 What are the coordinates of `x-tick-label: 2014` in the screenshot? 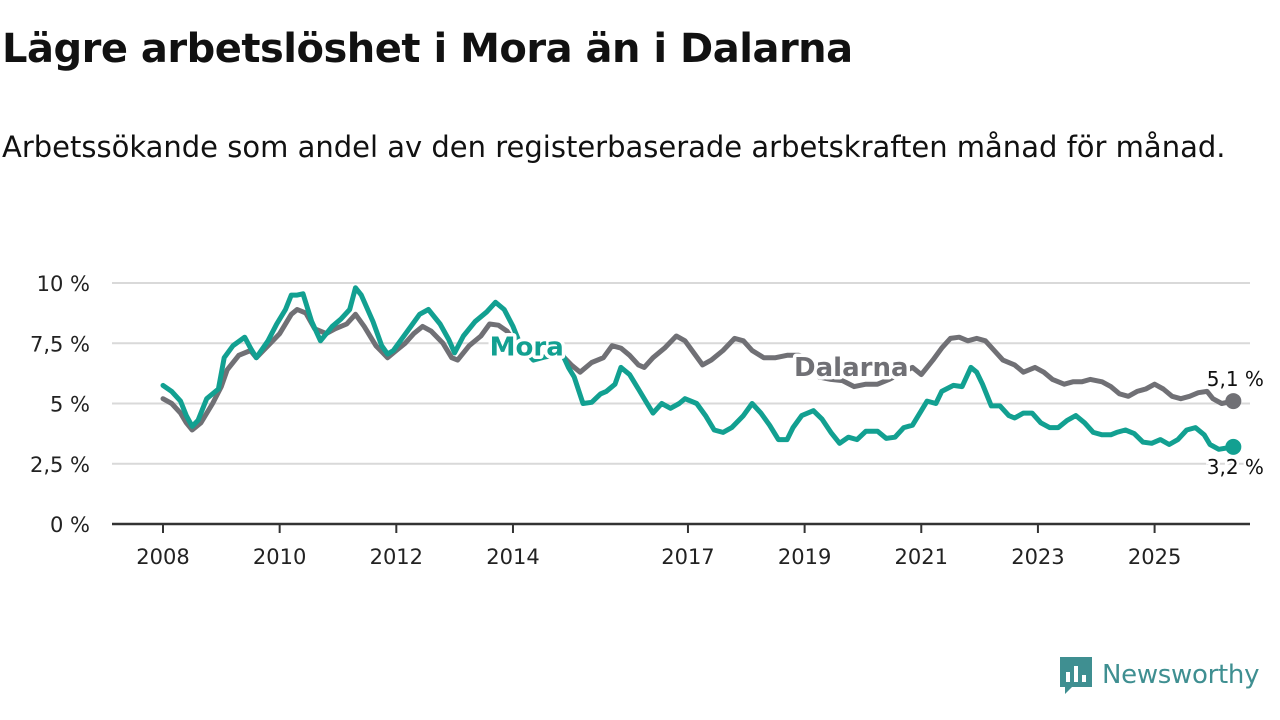 It's located at (512, 557).